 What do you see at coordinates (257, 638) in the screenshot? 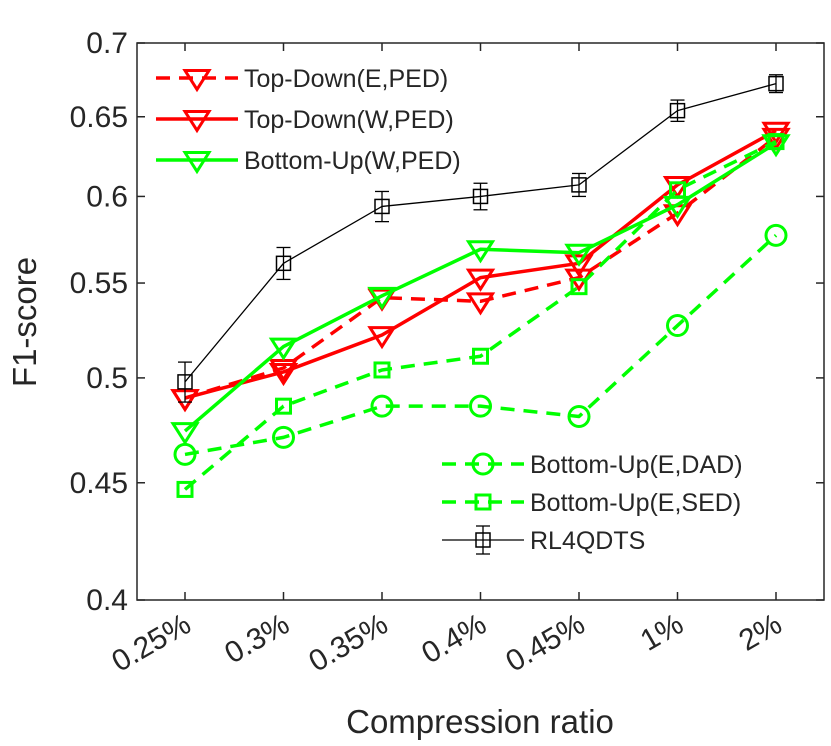
I see `x-tick-label: 0.3%` at bounding box center [257, 638].